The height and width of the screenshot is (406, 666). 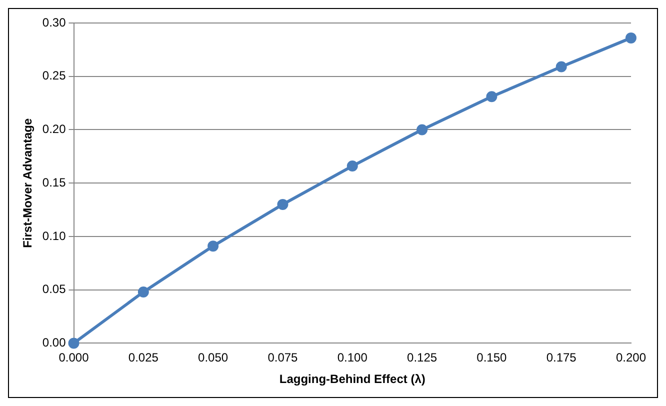 What do you see at coordinates (352, 357) in the screenshot?
I see `x-tick-label: 0.100` at bounding box center [352, 357].